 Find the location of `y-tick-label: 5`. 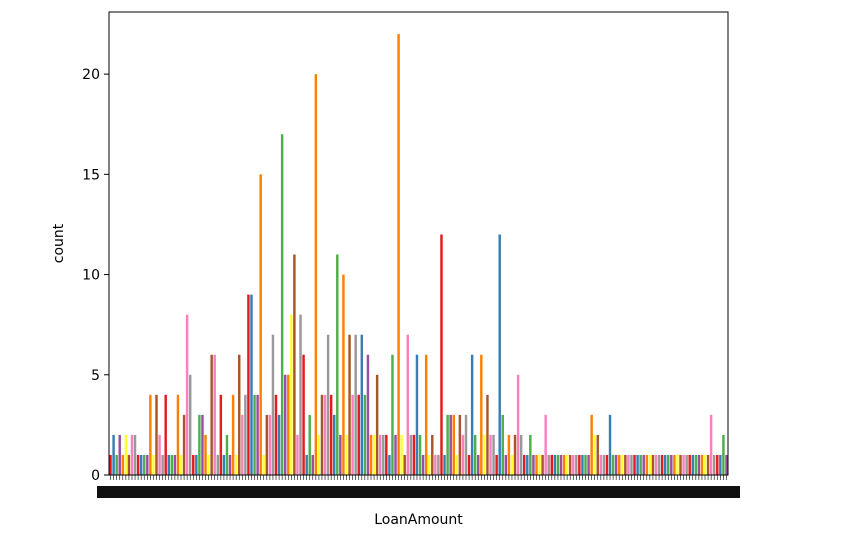

y-tick-label: 5 is located at coordinates (95, 376).